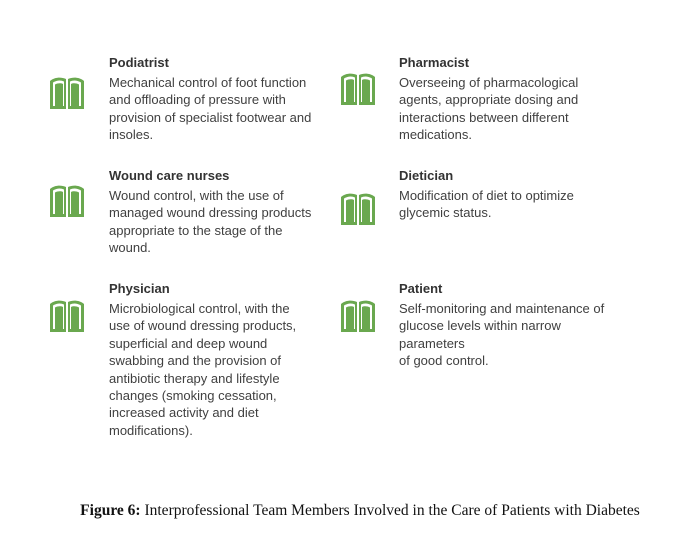 The image size is (683, 548). What do you see at coordinates (130, 248) in the screenshot?
I see `description-line: wound.` at bounding box center [130, 248].